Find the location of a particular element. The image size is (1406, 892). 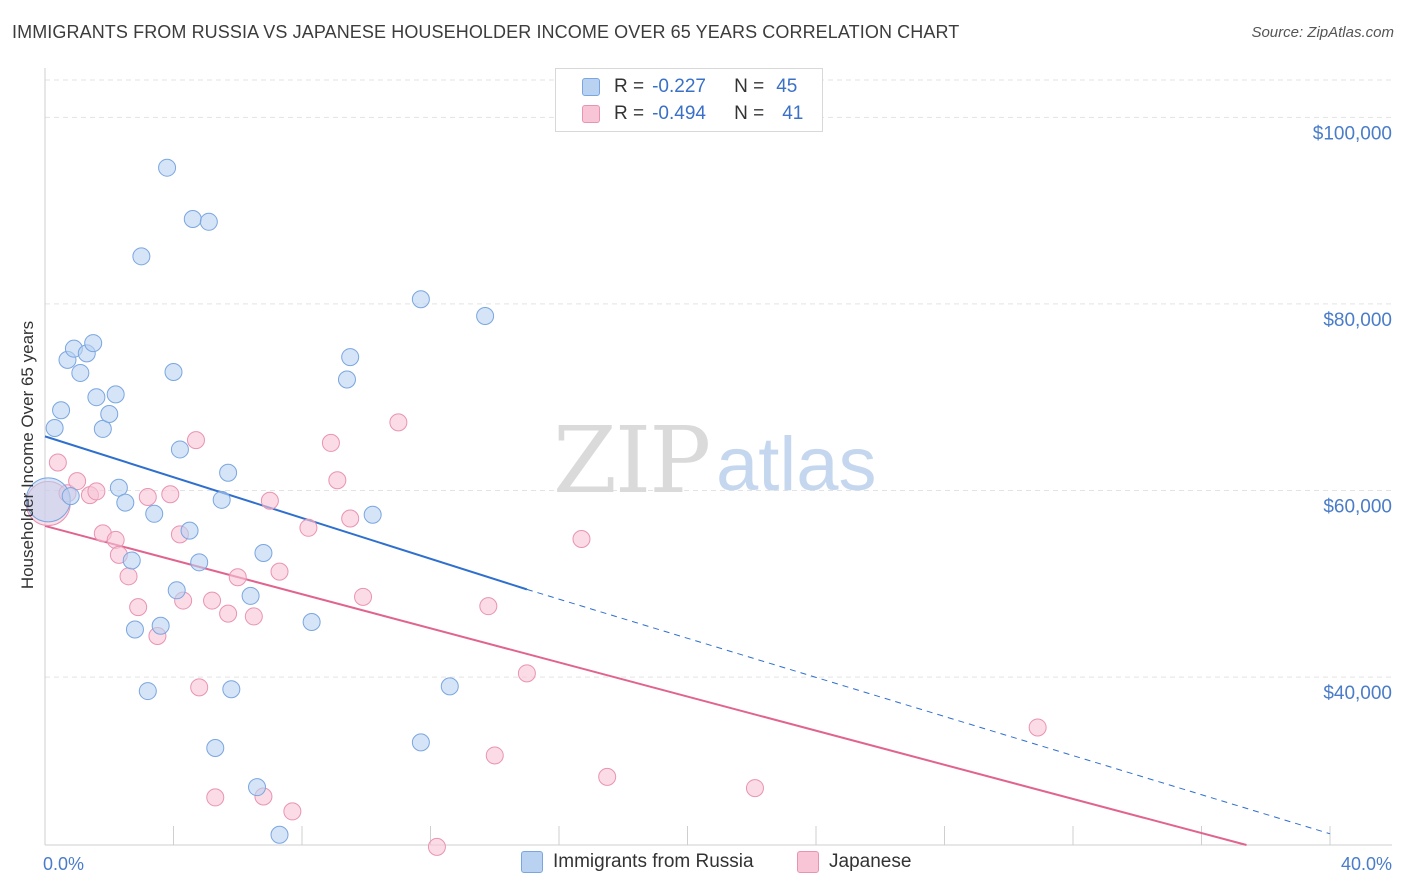

legend-row-japanese: R = -0.494 N = 41 is located at coordinates (679, 114).